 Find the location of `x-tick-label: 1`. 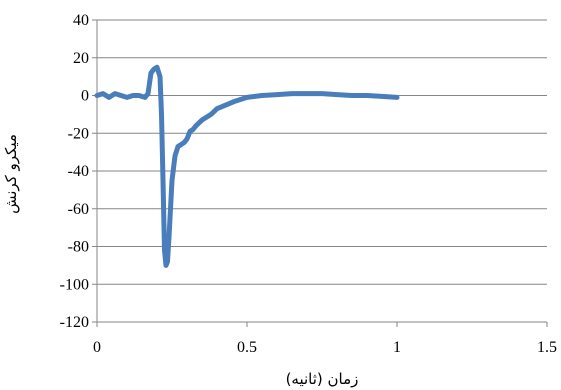

x-tick-label: 1 is located at coordinates (397, 347).